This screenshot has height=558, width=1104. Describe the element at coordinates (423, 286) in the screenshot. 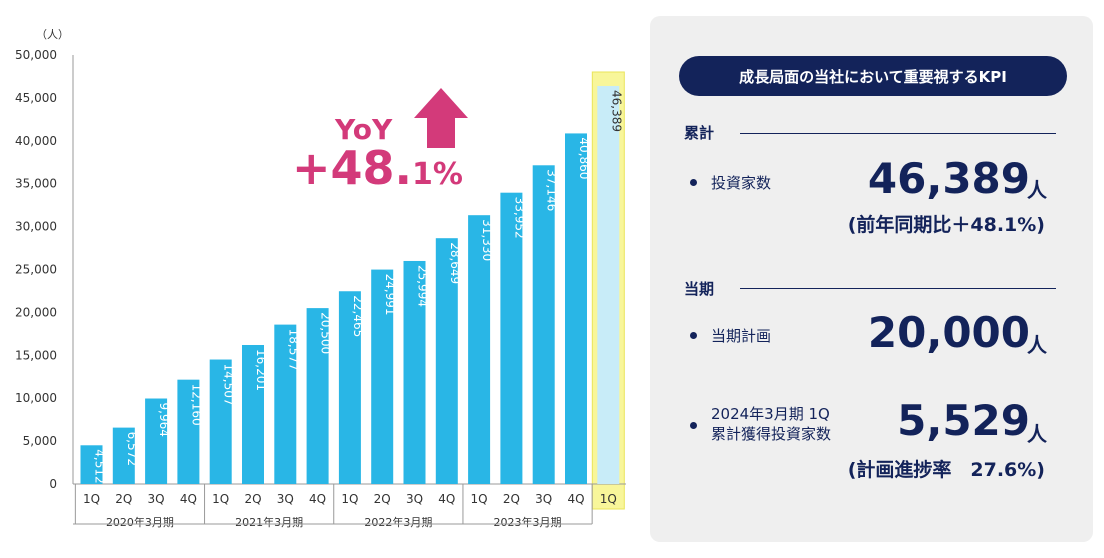

I see `bar-value-label: 25,994` at that location.